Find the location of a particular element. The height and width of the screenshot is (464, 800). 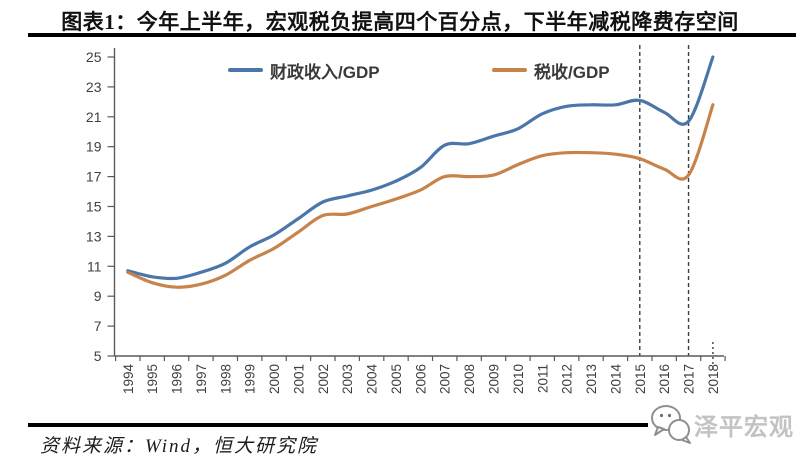

y-tick-label: 11 is located at coordinates (94, 266).